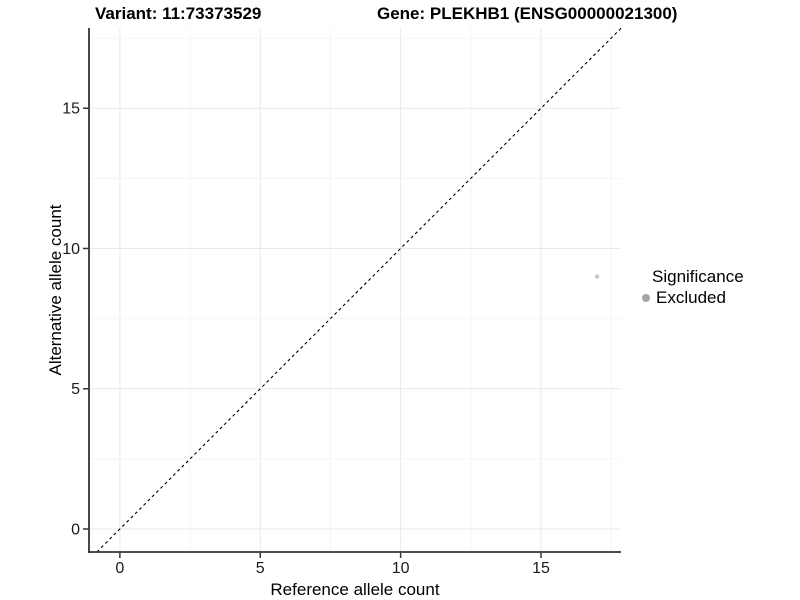  I want to click on x-tick-label: 10, so click(401, 568).